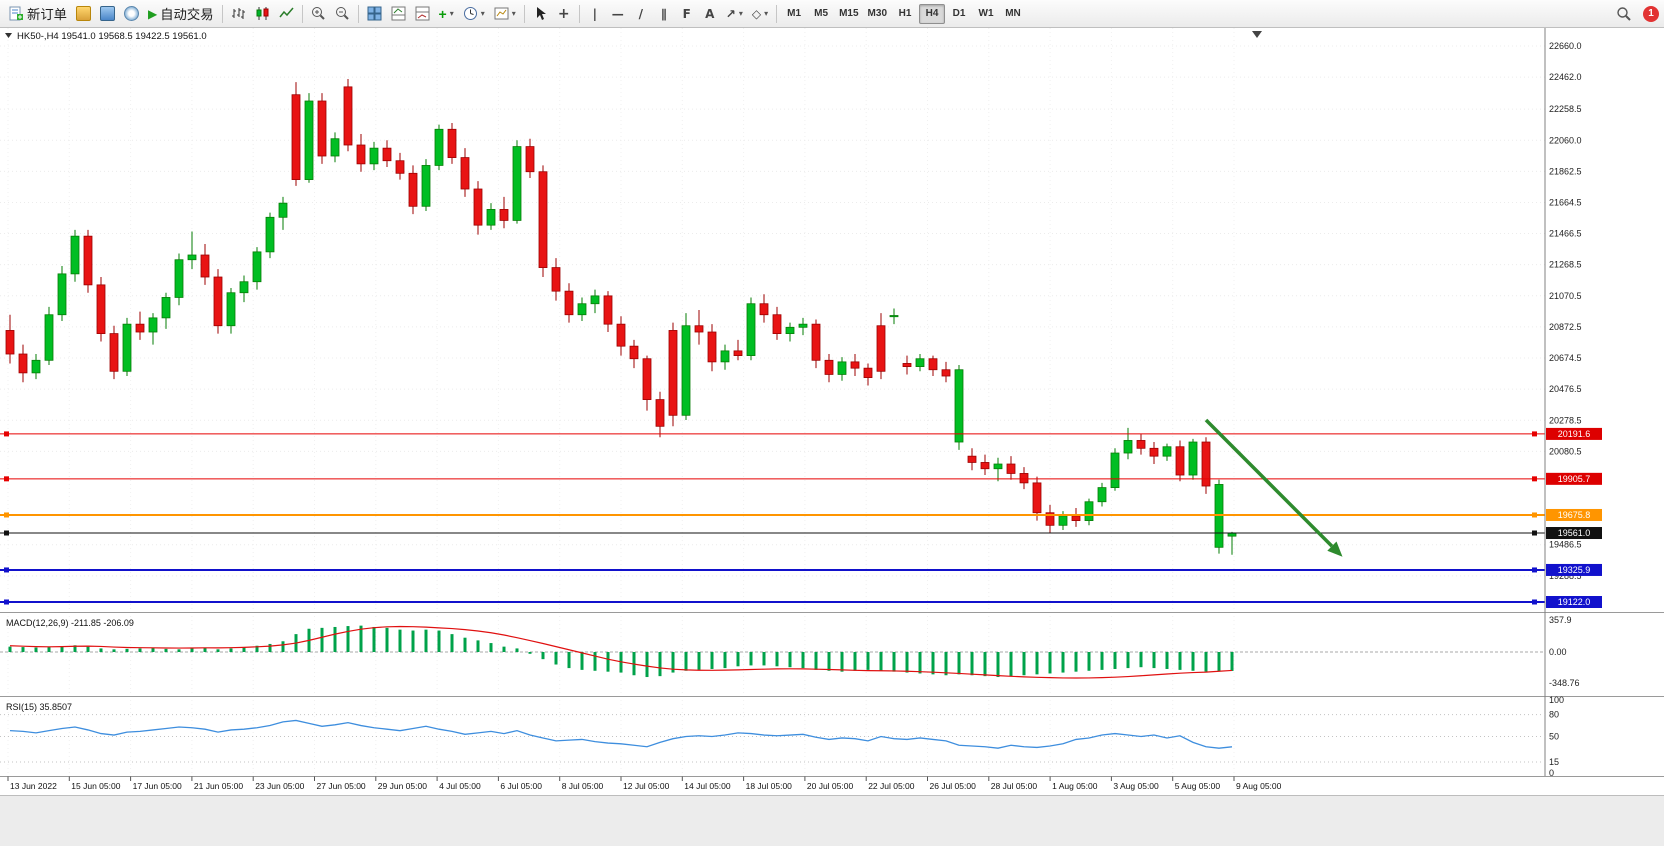 This screenshot has height=846, width=1664. I want to click on svg-text:HK50-,H4 19541.0 19568.5 19422: HK50-,H4 19541.0 19568.5 19422.5 19561.0, so click(112, 36).